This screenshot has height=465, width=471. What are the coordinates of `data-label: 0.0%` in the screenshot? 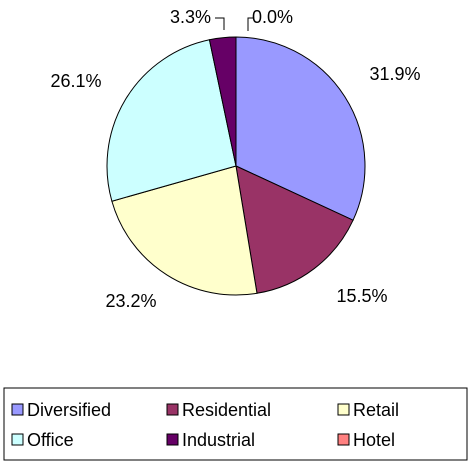 It's located at (272, 17).